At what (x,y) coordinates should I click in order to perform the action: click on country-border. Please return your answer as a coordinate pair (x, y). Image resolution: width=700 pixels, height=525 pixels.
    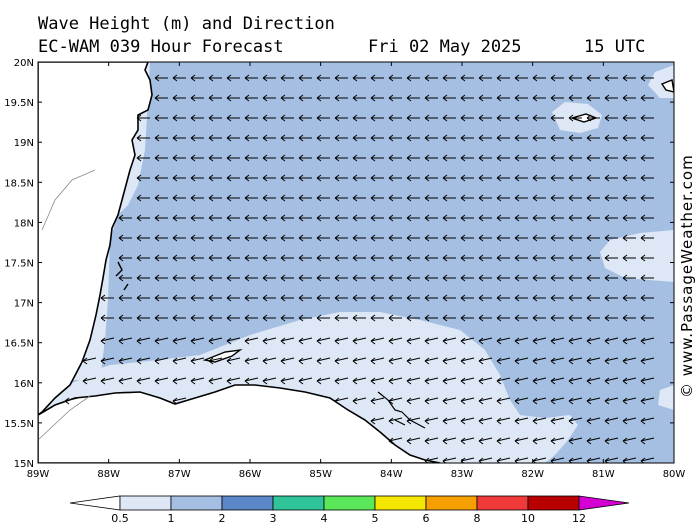
    Looking at the image, I should click on (67, 305).